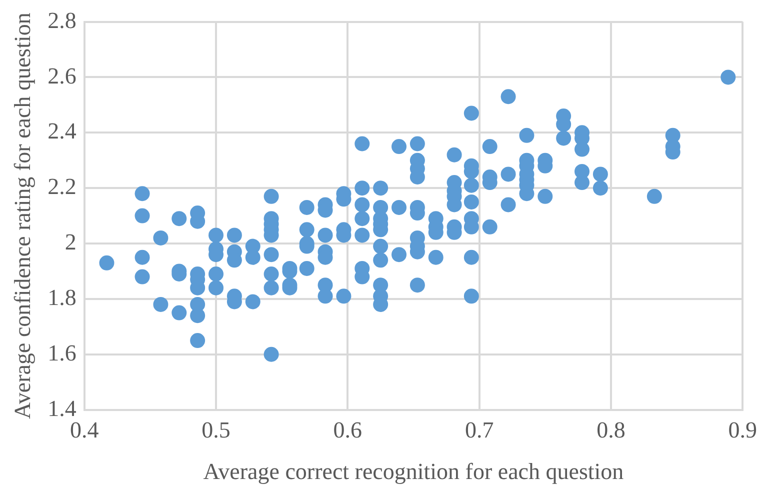 The image size is (765, 493). I want to click on y-tick-label: 2, so click(70, 242).